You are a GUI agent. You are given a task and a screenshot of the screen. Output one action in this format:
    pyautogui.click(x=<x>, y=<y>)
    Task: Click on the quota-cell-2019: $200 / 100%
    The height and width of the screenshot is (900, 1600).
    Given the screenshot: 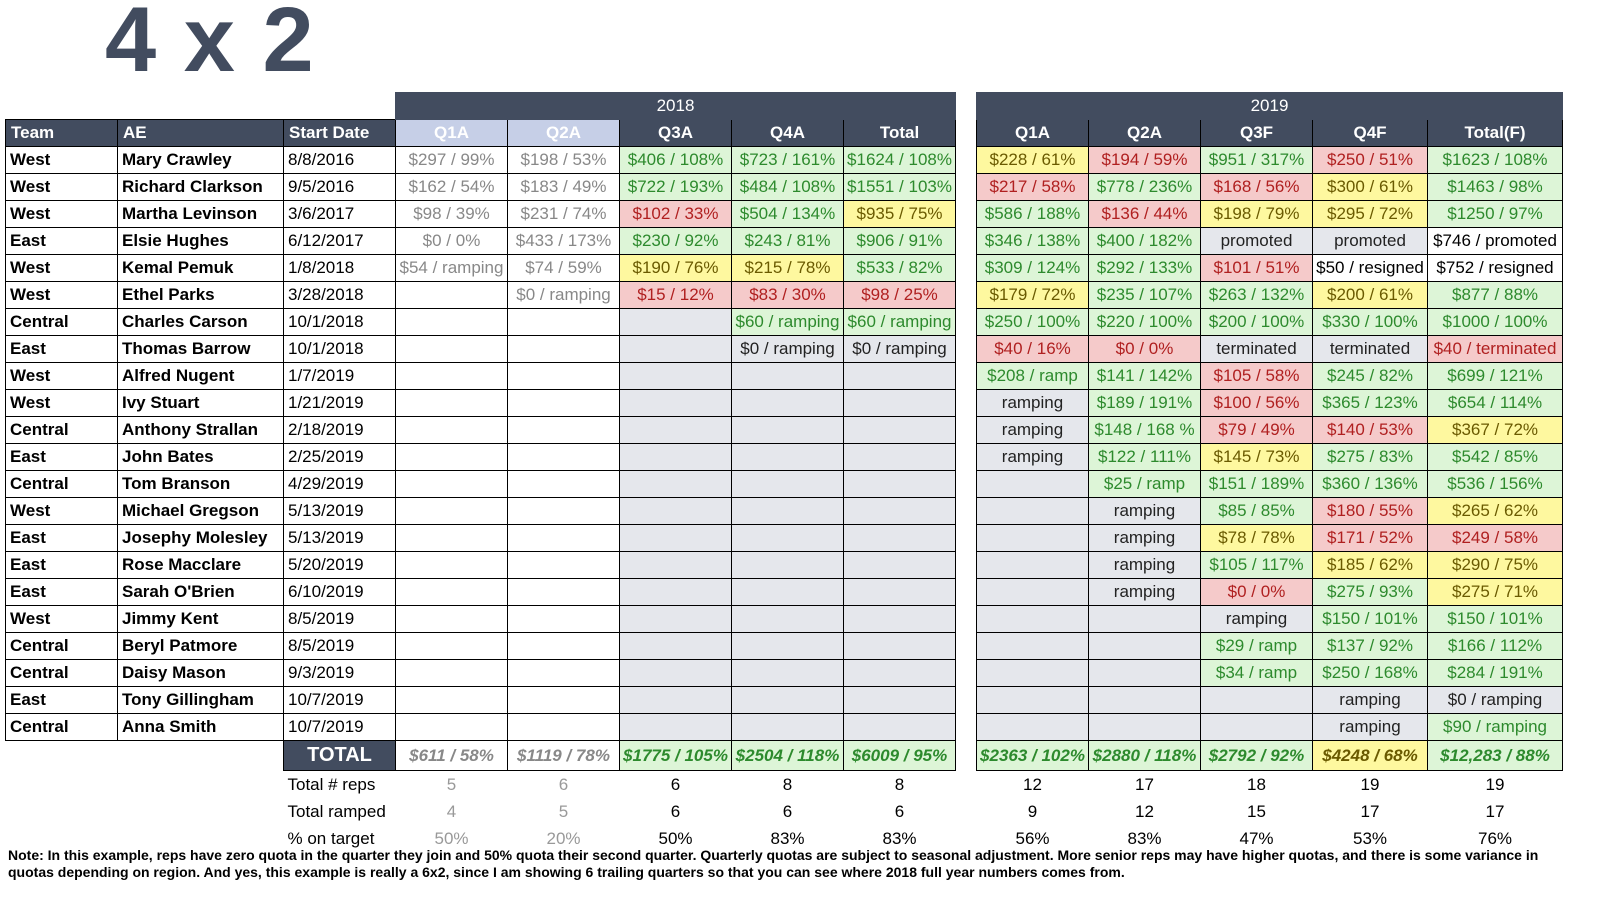 What is the action you would take?
    pyautogui.click(x=1256, y=322)
    